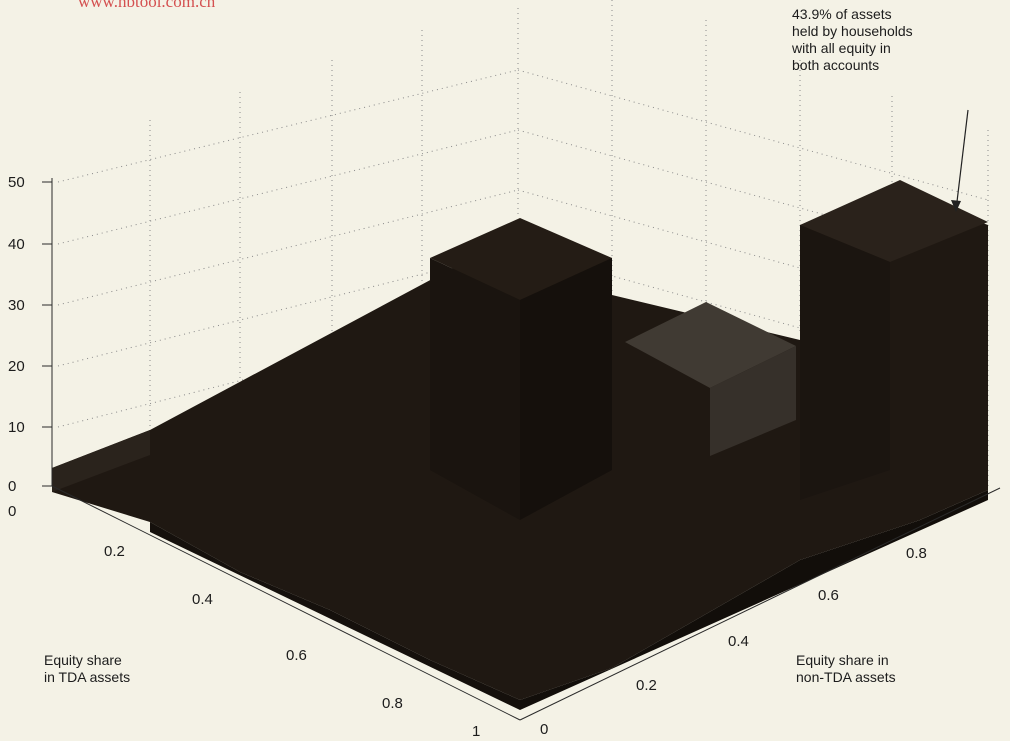 The height and width of the screenshot is (741, 1010). Describe the element at coordinates (16, 305) in the screenshot. I see `z-tick-label: 30` at that location.